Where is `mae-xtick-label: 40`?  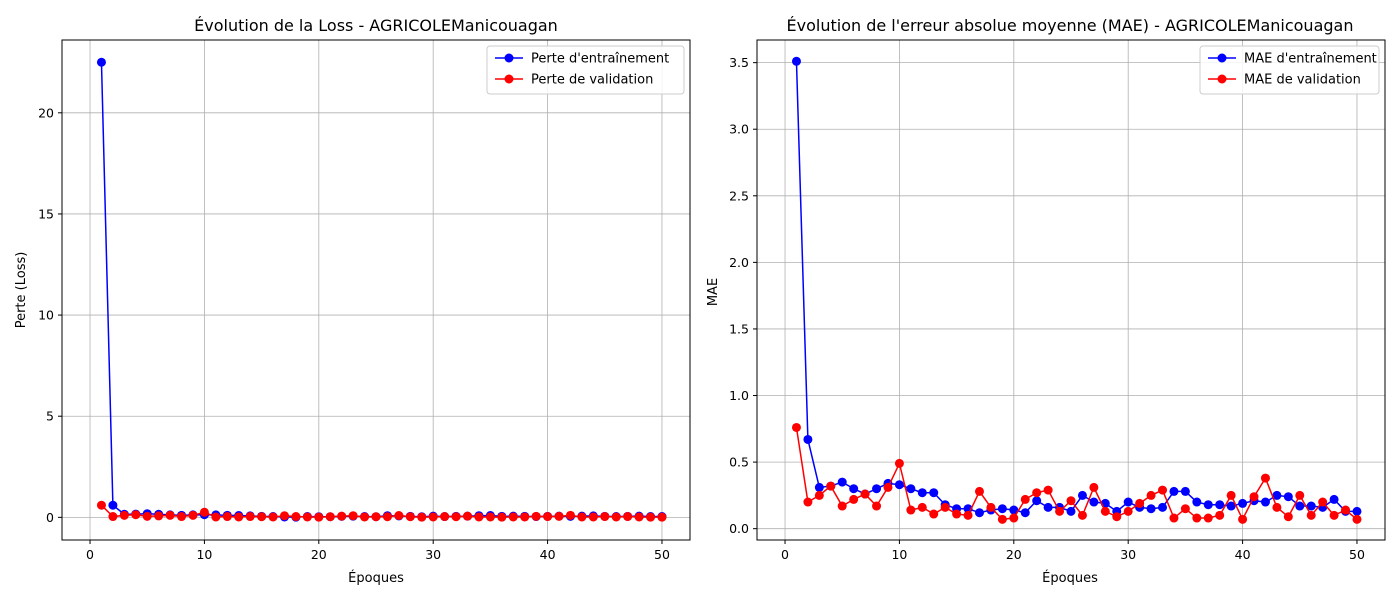
mae-xtick-label: 40 is located at coordinates (1243, 554).